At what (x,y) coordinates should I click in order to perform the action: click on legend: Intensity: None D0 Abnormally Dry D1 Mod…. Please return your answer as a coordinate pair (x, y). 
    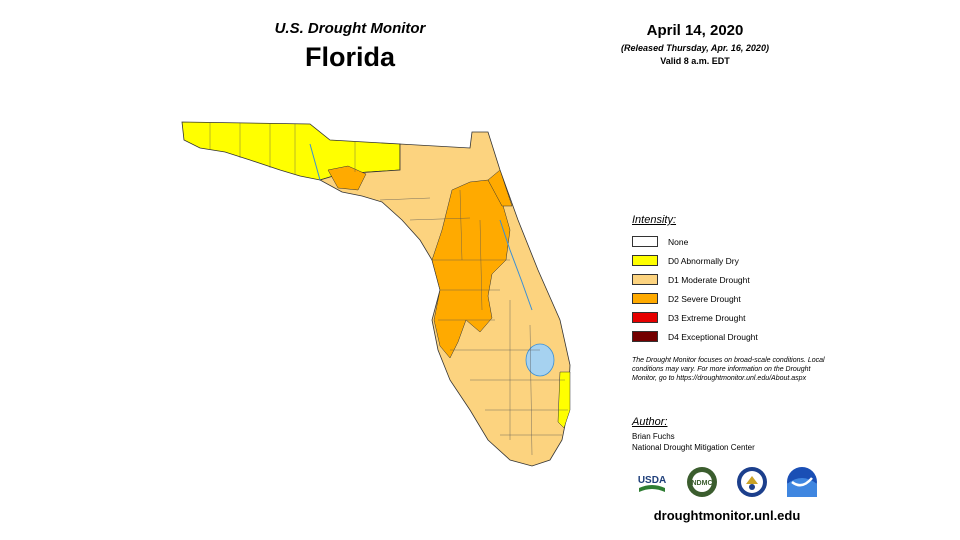
    Looking at the image, I should click on (742, 280).